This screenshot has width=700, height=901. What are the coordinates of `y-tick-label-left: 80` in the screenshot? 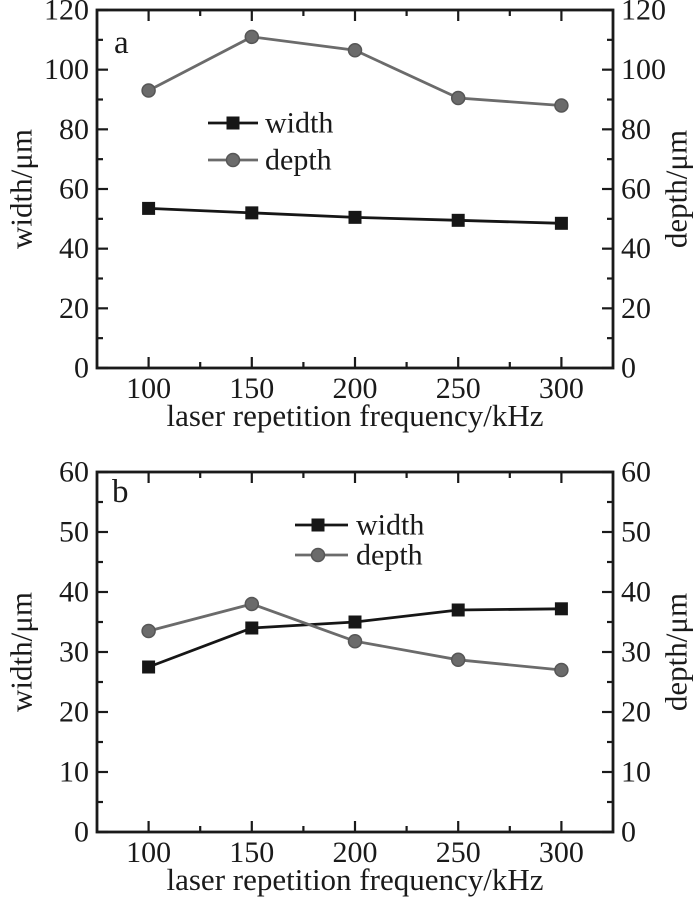 It's located at (74, 129).